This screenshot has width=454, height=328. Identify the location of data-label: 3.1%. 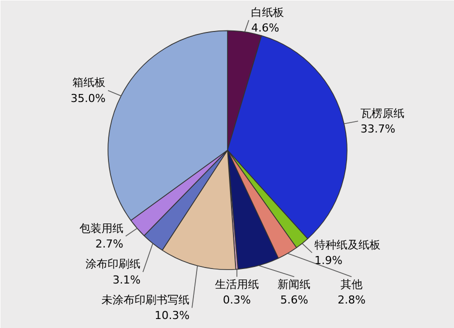
(126, 279).